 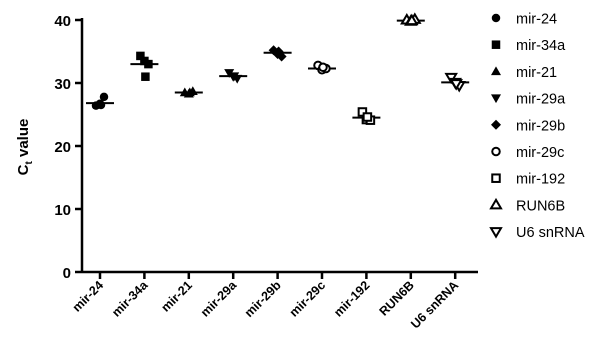 I want to click on legend-label-5: mir-29c, so click(x=540, y=153).